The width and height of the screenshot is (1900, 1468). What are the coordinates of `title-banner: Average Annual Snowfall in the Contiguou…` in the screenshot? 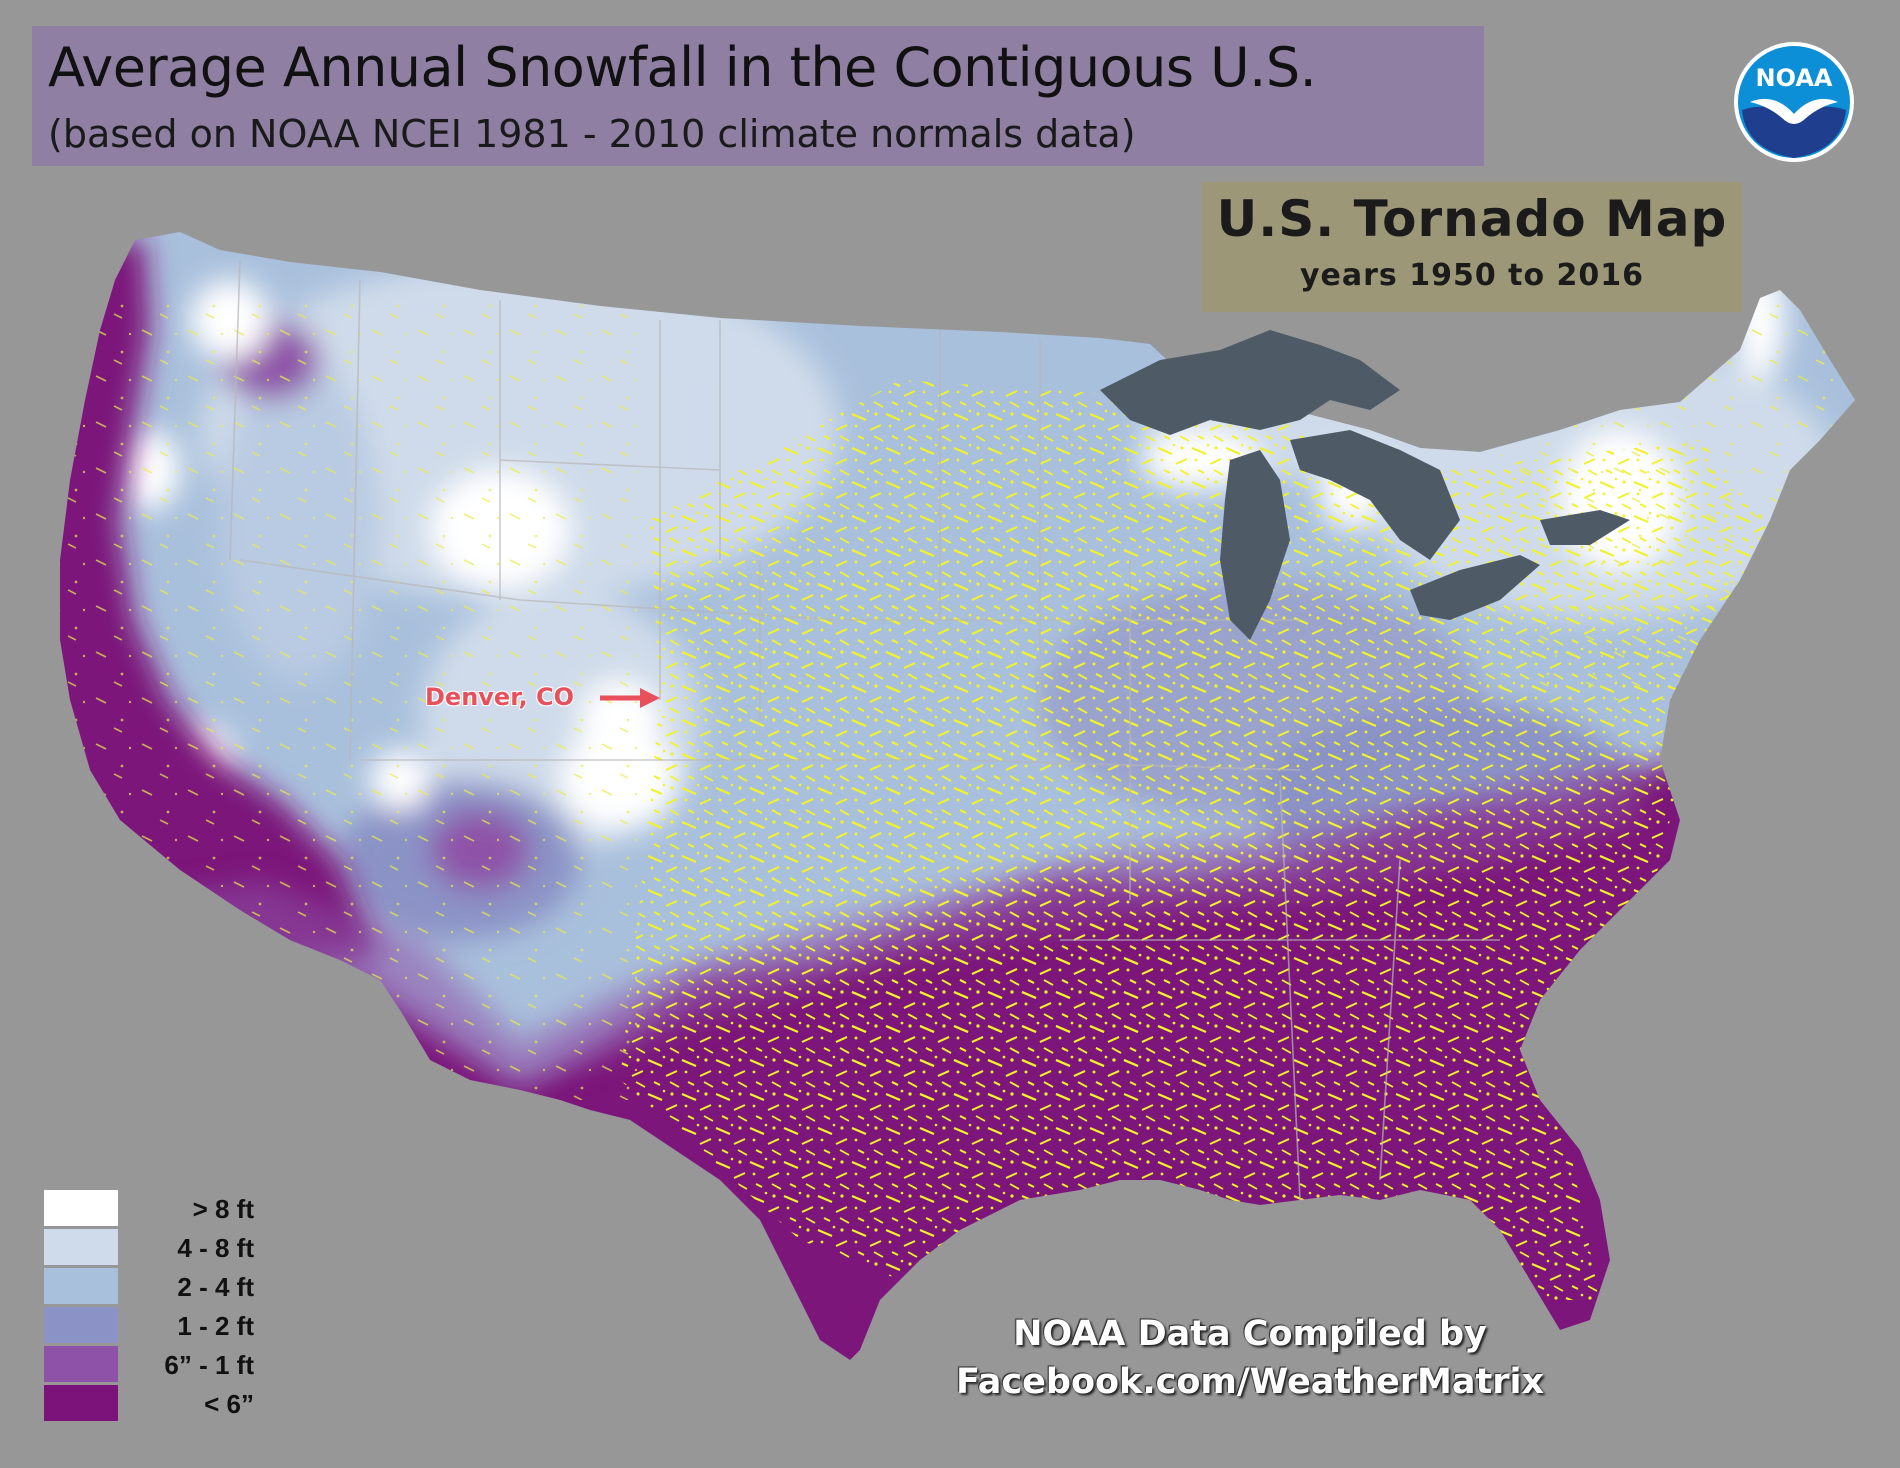 It's located at (758, 96).